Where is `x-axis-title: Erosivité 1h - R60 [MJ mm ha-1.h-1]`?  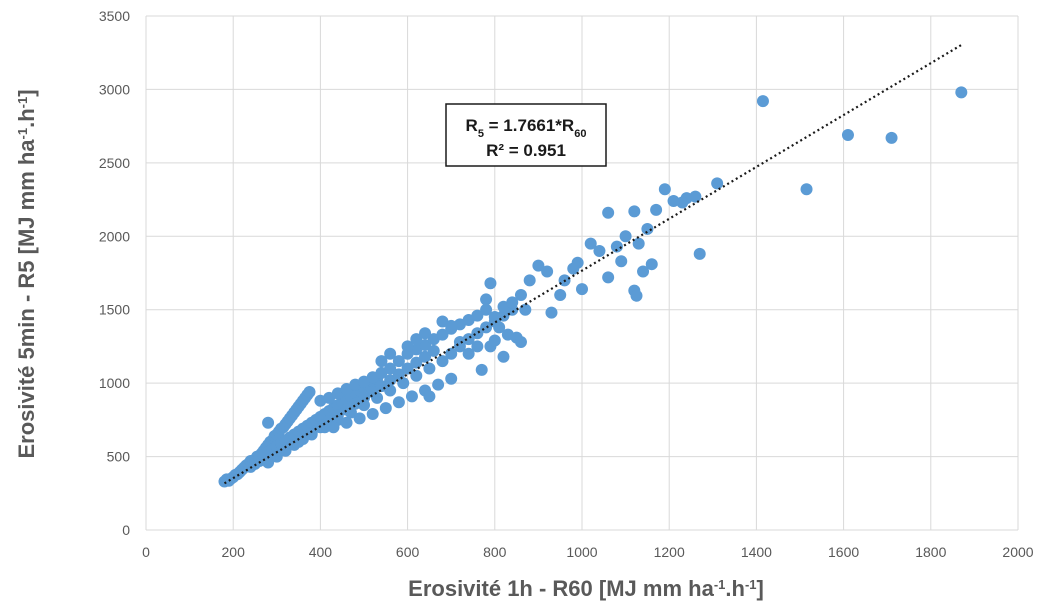 x-axis-title: Erosivité 1h - R60 [MJ mm ha-1.h-1] is located at coordinates (586, 588).